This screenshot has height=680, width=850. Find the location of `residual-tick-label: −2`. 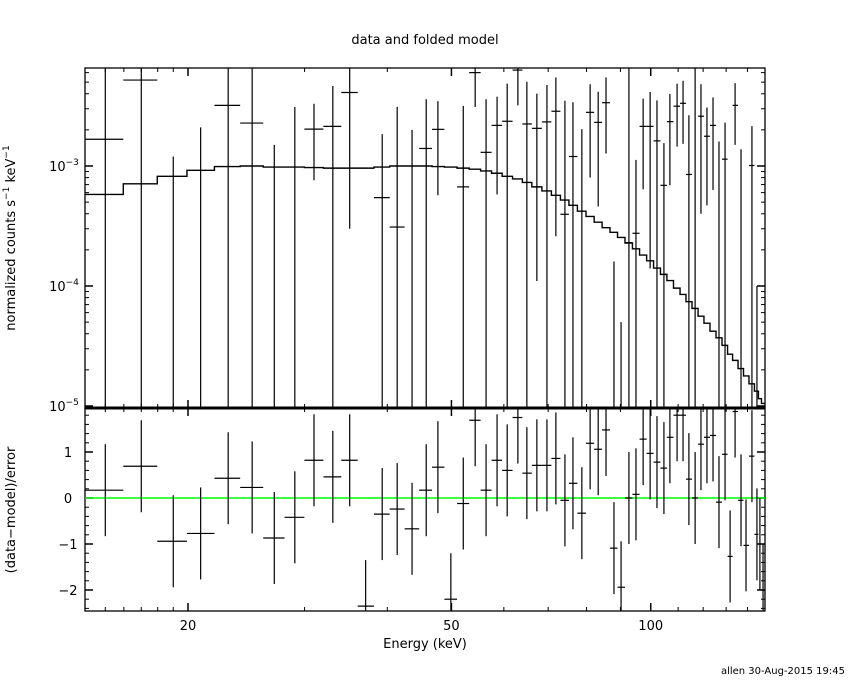

residual-tick-label: −2 is located at coordinates (67, 591).